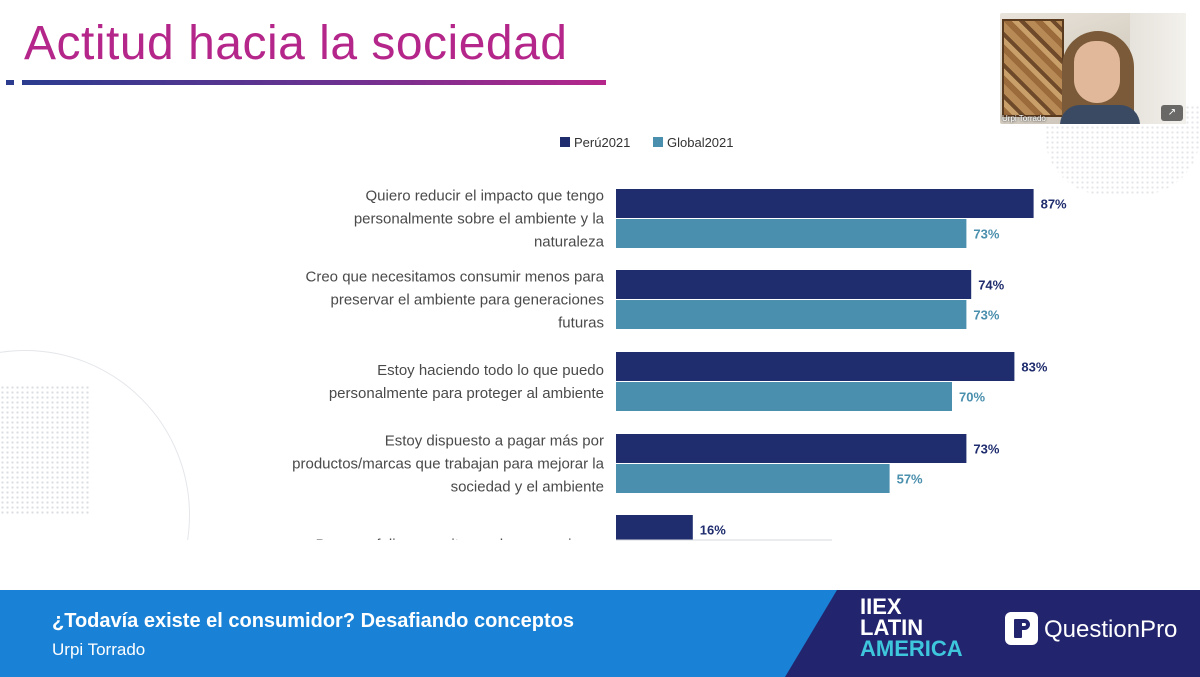 This screenshot has height=677, width=1200. What do you see at coordinates (485, 196) in the screenshot?
I see `category-label-0-0: Quiero reducir el impacto que tengo` at bounding box center [485, 196].